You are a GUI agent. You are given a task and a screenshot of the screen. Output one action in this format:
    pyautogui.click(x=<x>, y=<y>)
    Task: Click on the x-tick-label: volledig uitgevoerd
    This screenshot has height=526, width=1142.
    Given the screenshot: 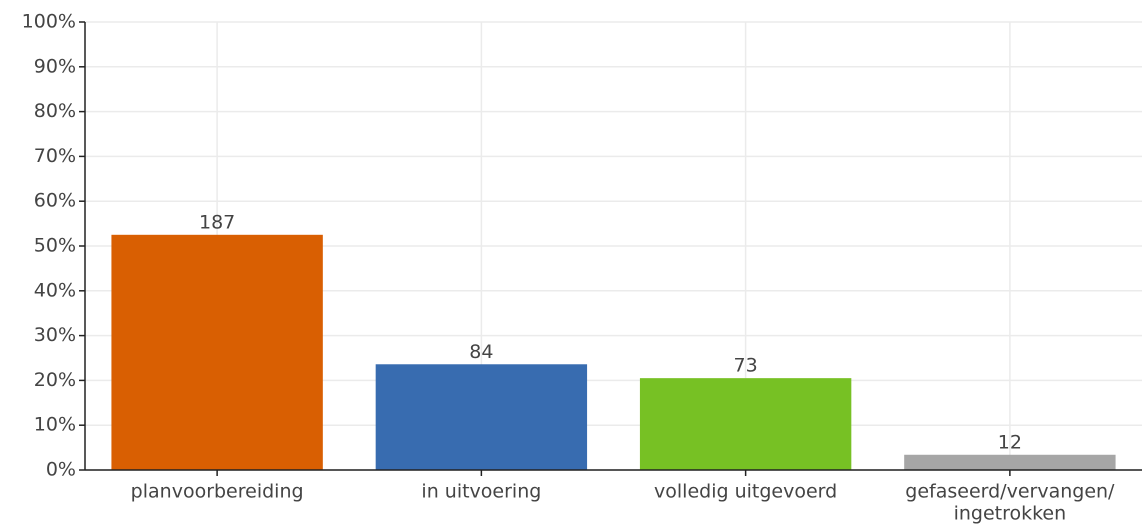 What is the action you would take?
    pyautogui.click(x=745, y=492)
    